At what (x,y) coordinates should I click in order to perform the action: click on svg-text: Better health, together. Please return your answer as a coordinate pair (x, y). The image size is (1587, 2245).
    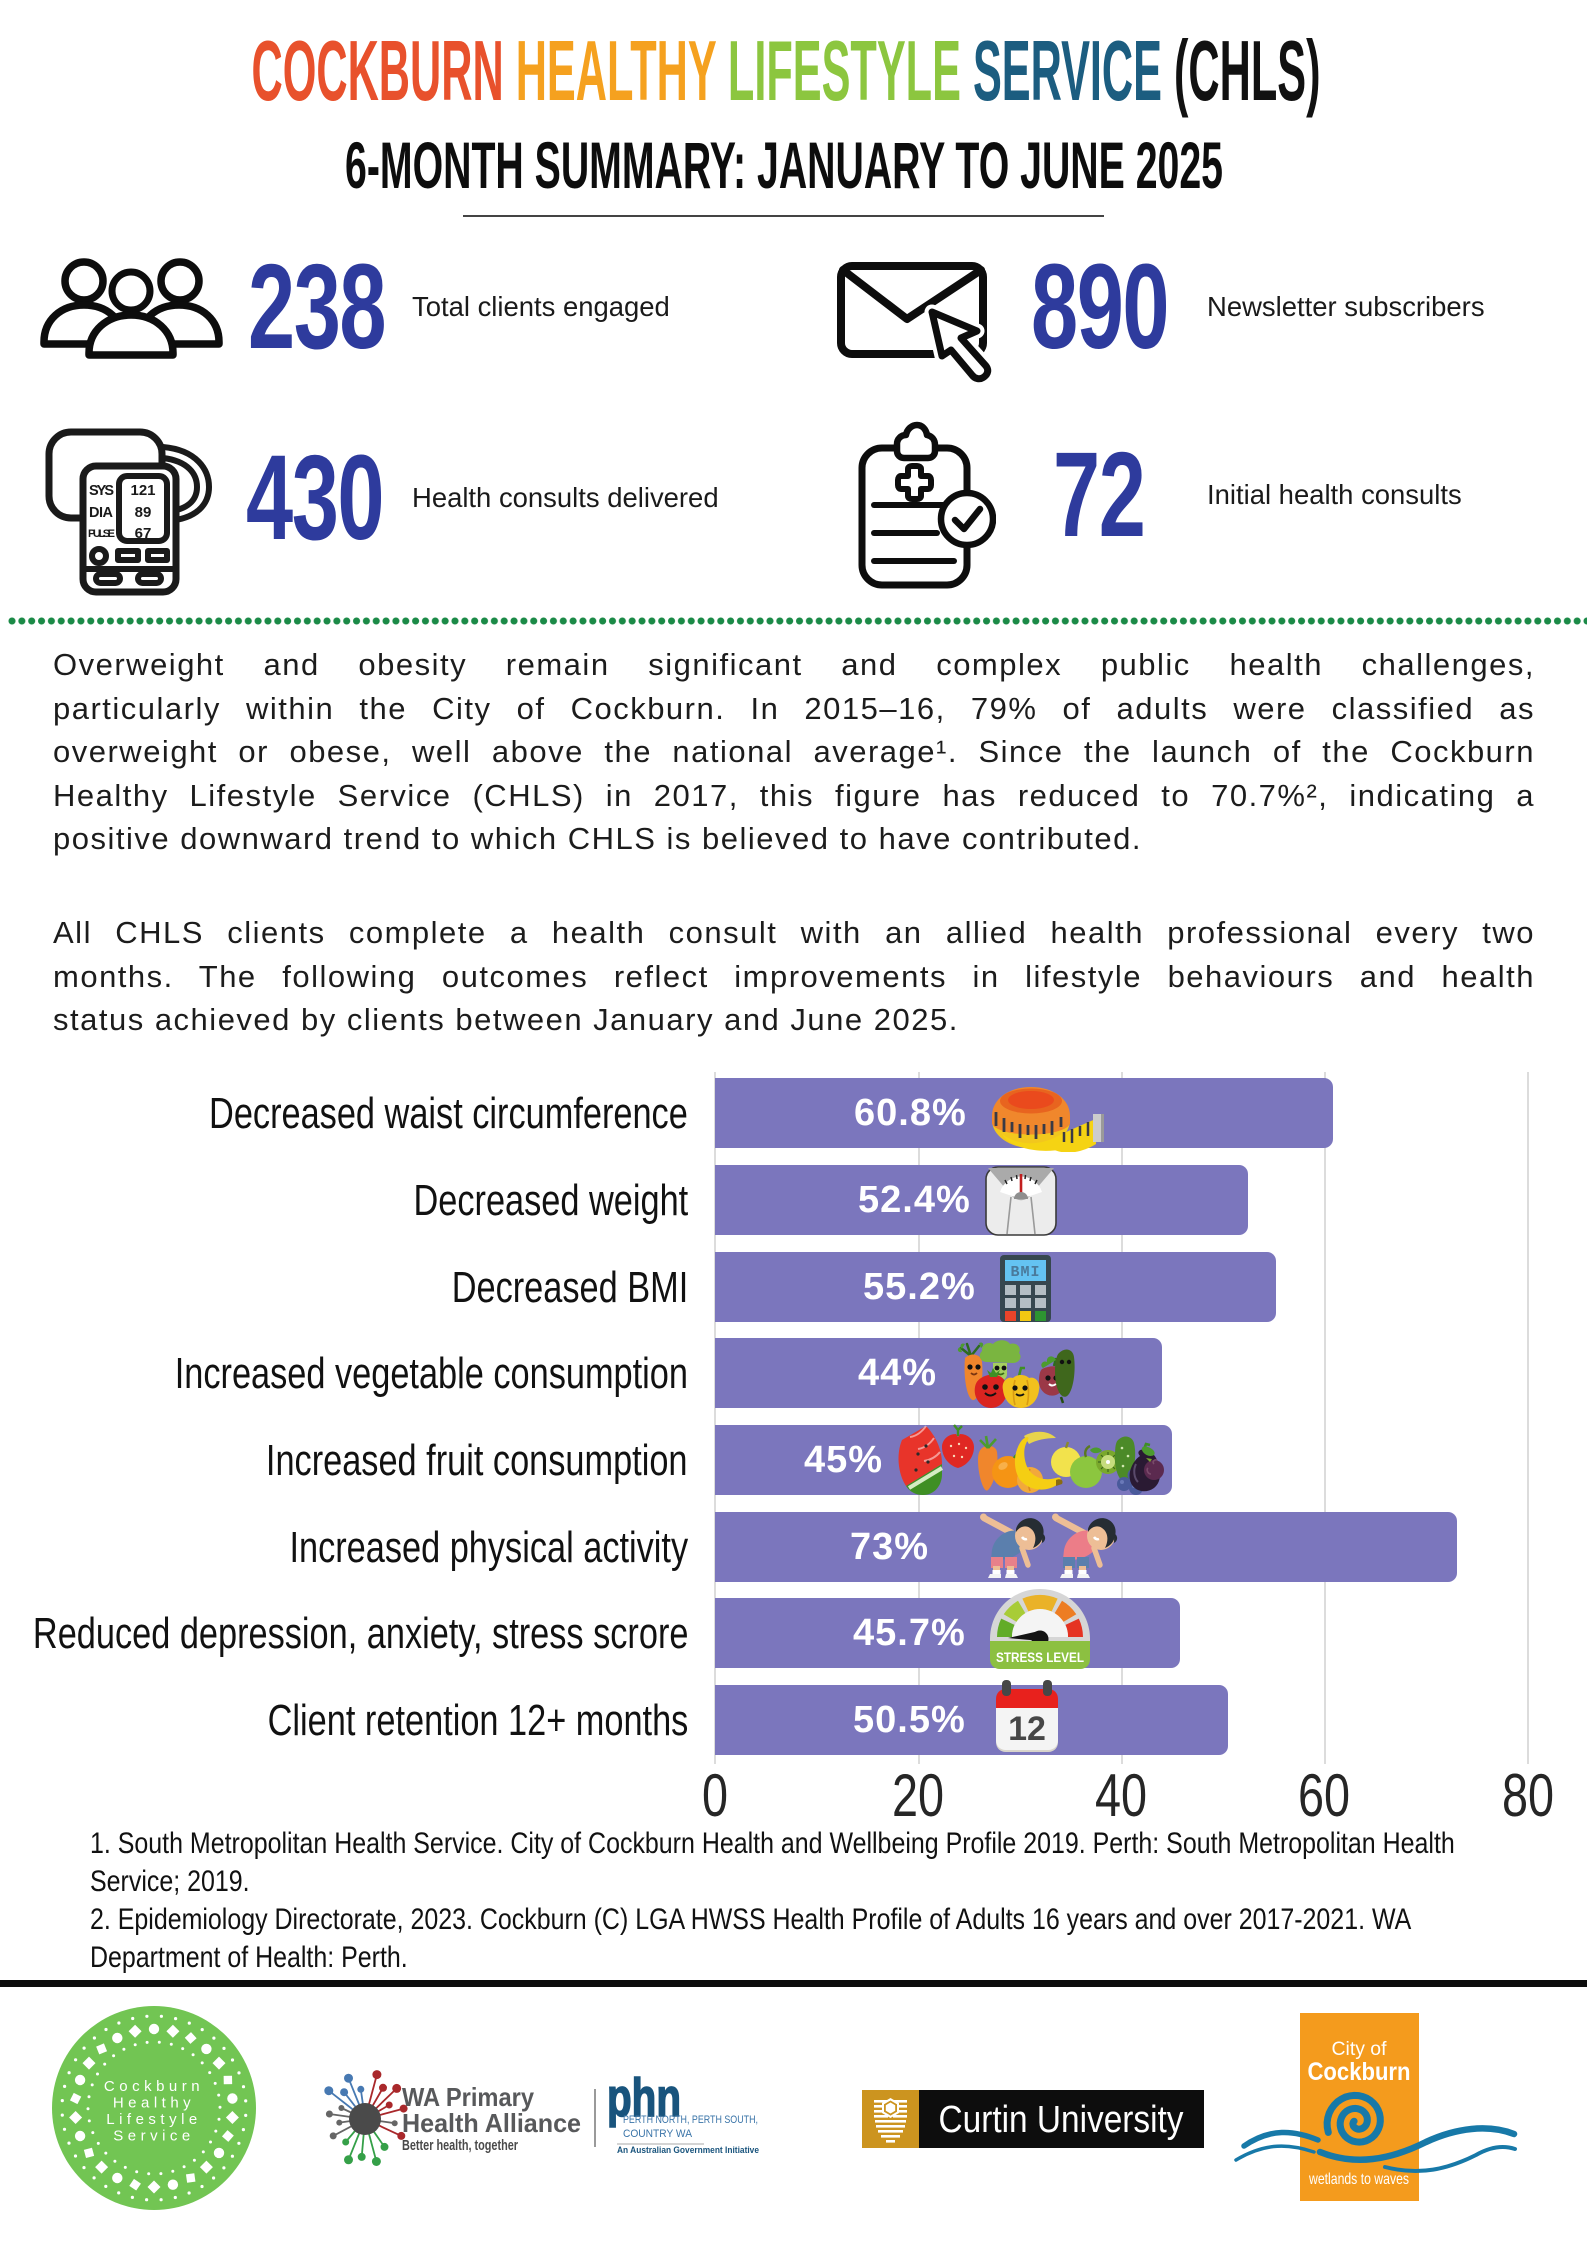
    Looking at the image, I should click on (460, 2146).